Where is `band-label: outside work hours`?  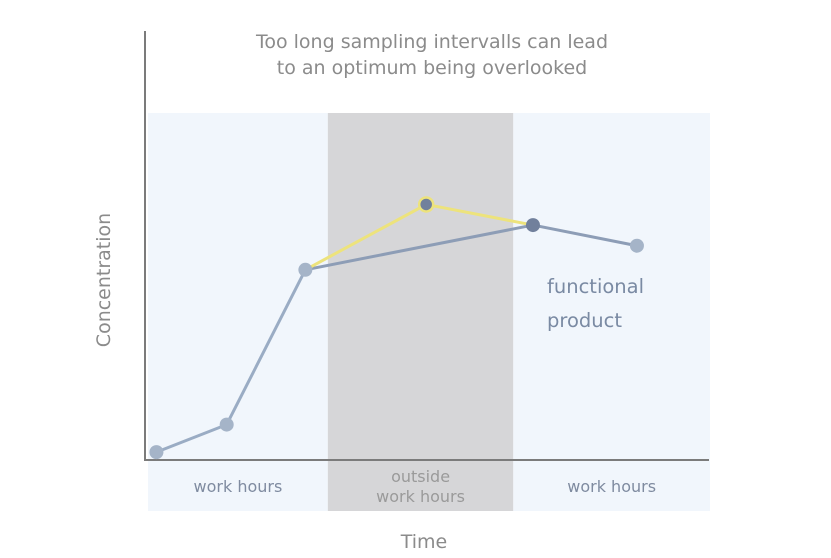
band-label: outside work hours is located at coordinates (420, 486).